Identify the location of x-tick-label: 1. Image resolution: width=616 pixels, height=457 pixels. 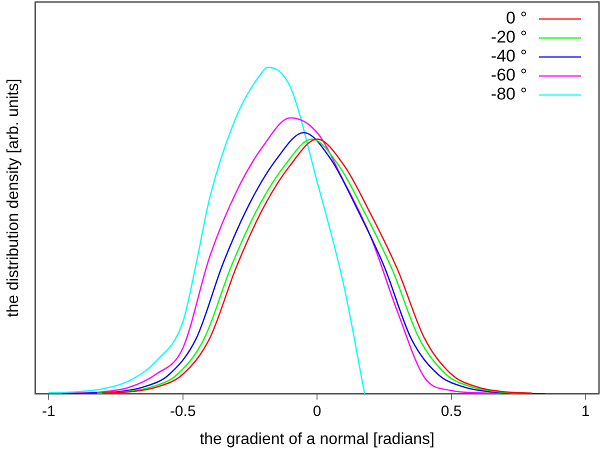
(585, 411).